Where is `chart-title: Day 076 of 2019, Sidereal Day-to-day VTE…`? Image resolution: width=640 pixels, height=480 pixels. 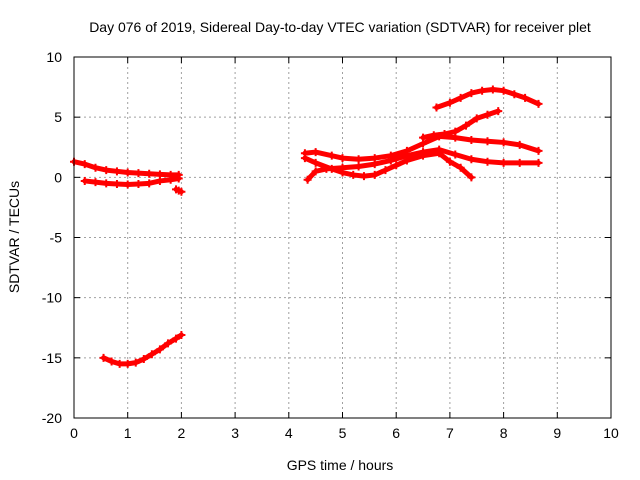
chart-title: Day 076 of 2019, Sidereal Day-to-day VTE… is located at coordinates (340, 27).